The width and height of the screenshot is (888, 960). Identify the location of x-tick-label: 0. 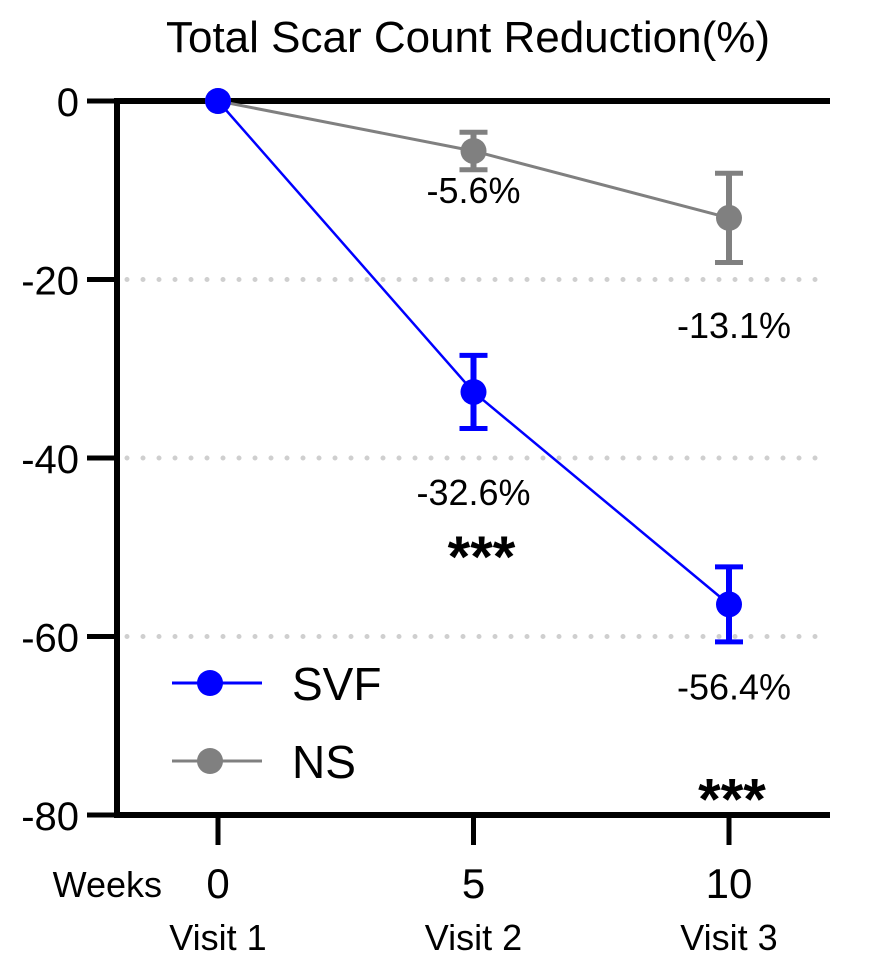
(217, 883).